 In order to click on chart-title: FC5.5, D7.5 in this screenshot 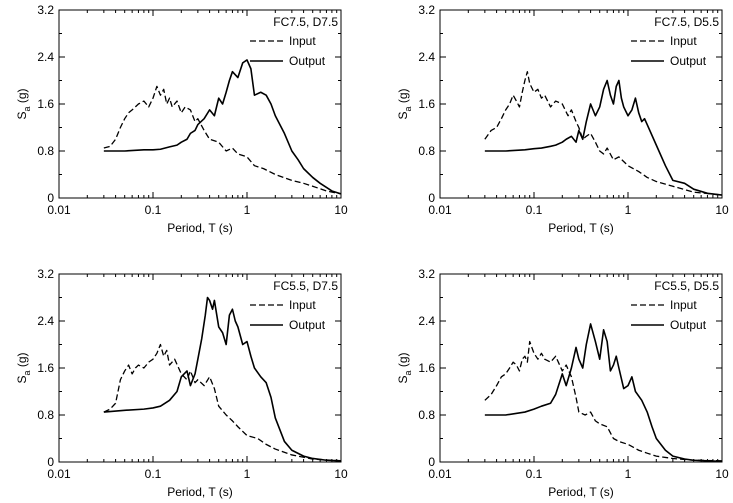, I will do `click(305, 286)`.